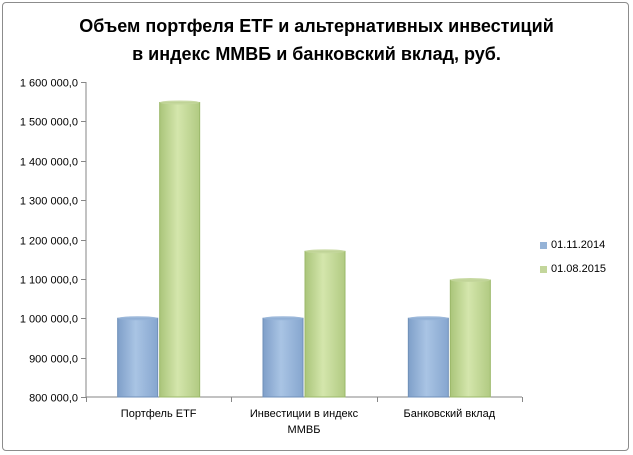 The width and height of the screenshot is (633, 455). I want to click on x-category-label: Портфель ETF, so click(159, 414).